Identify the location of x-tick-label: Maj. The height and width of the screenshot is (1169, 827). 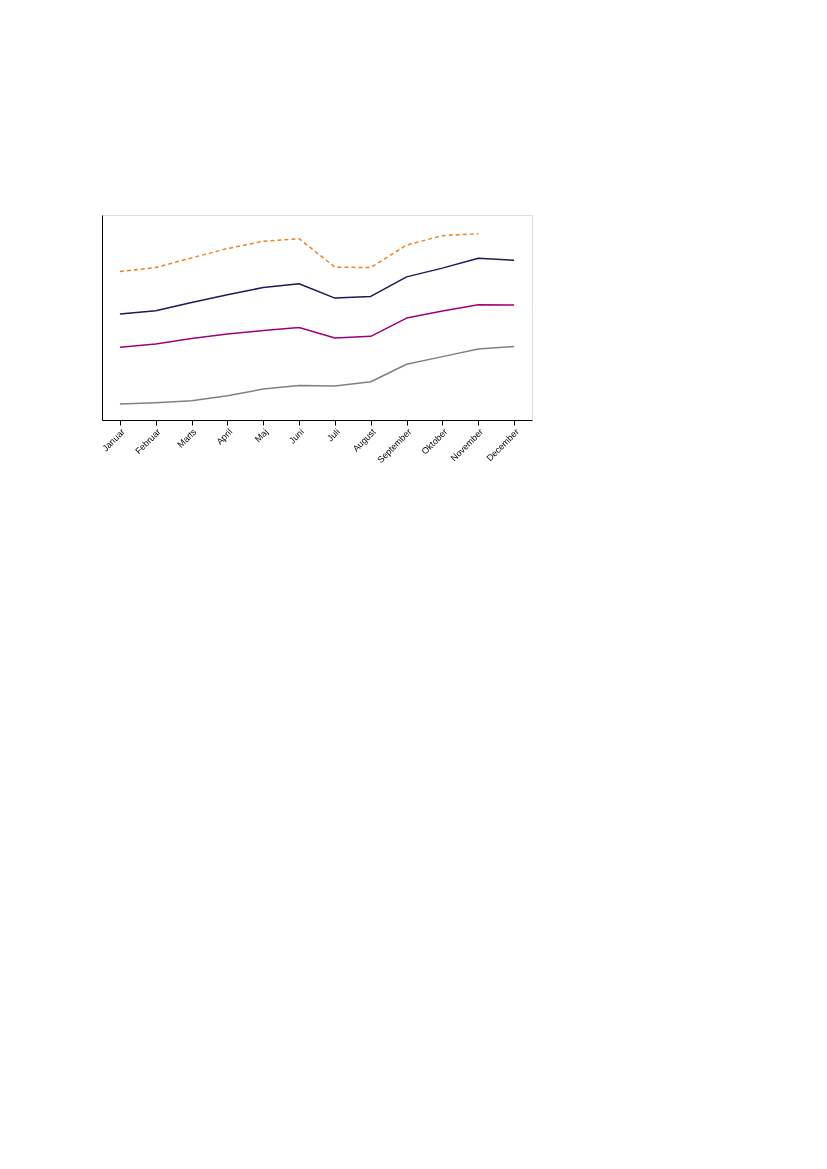
(261, 435).